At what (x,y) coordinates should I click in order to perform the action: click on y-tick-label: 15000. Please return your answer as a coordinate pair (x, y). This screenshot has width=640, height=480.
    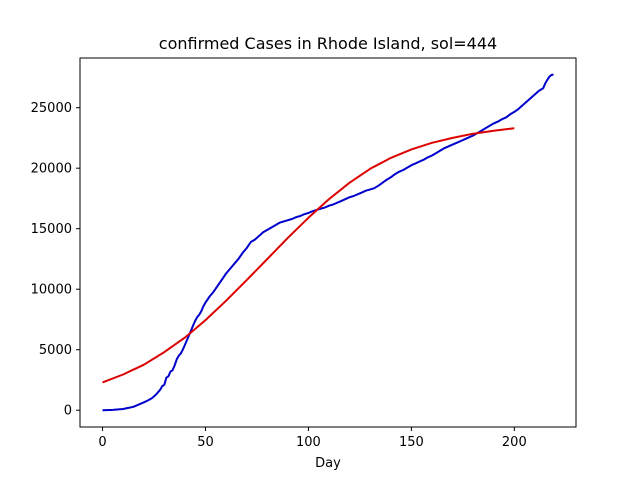
    Looking at the image, I should click on (51, 229).